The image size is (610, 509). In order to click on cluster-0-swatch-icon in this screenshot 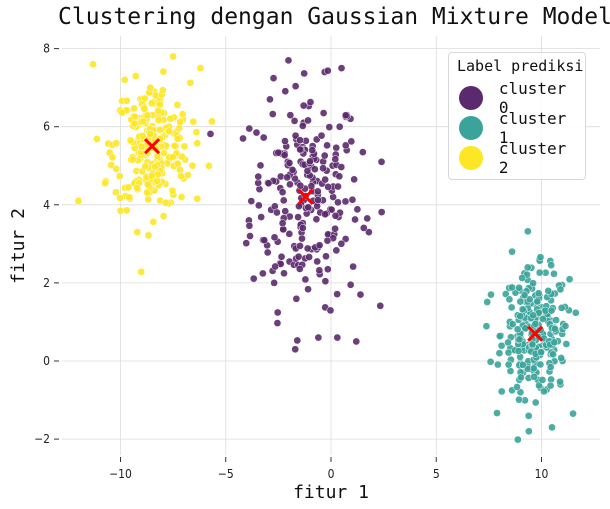, I will do `click(471, 98)`.